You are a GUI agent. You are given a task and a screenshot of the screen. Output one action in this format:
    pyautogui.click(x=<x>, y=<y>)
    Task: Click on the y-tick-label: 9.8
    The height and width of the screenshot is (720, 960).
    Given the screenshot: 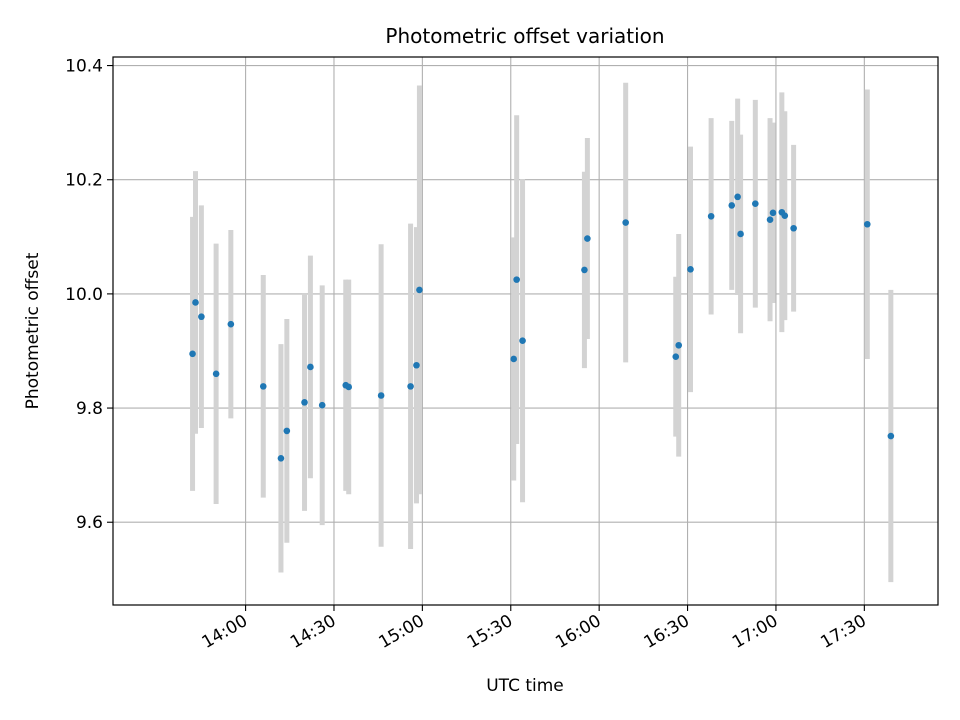 What is the action you would take?
    pyautogui.click(x=89, y=409)
    